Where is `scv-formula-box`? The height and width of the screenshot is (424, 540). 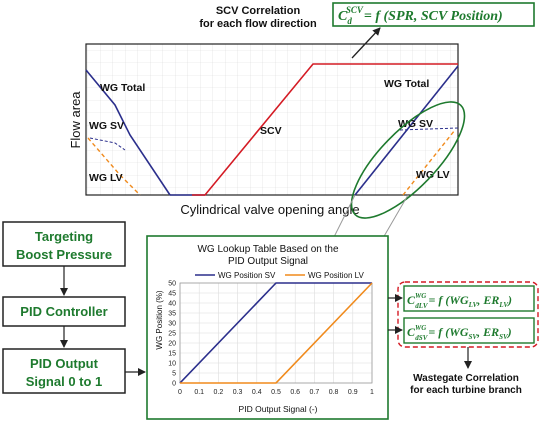 scv-formula-box is located at coordinates (433, 14).